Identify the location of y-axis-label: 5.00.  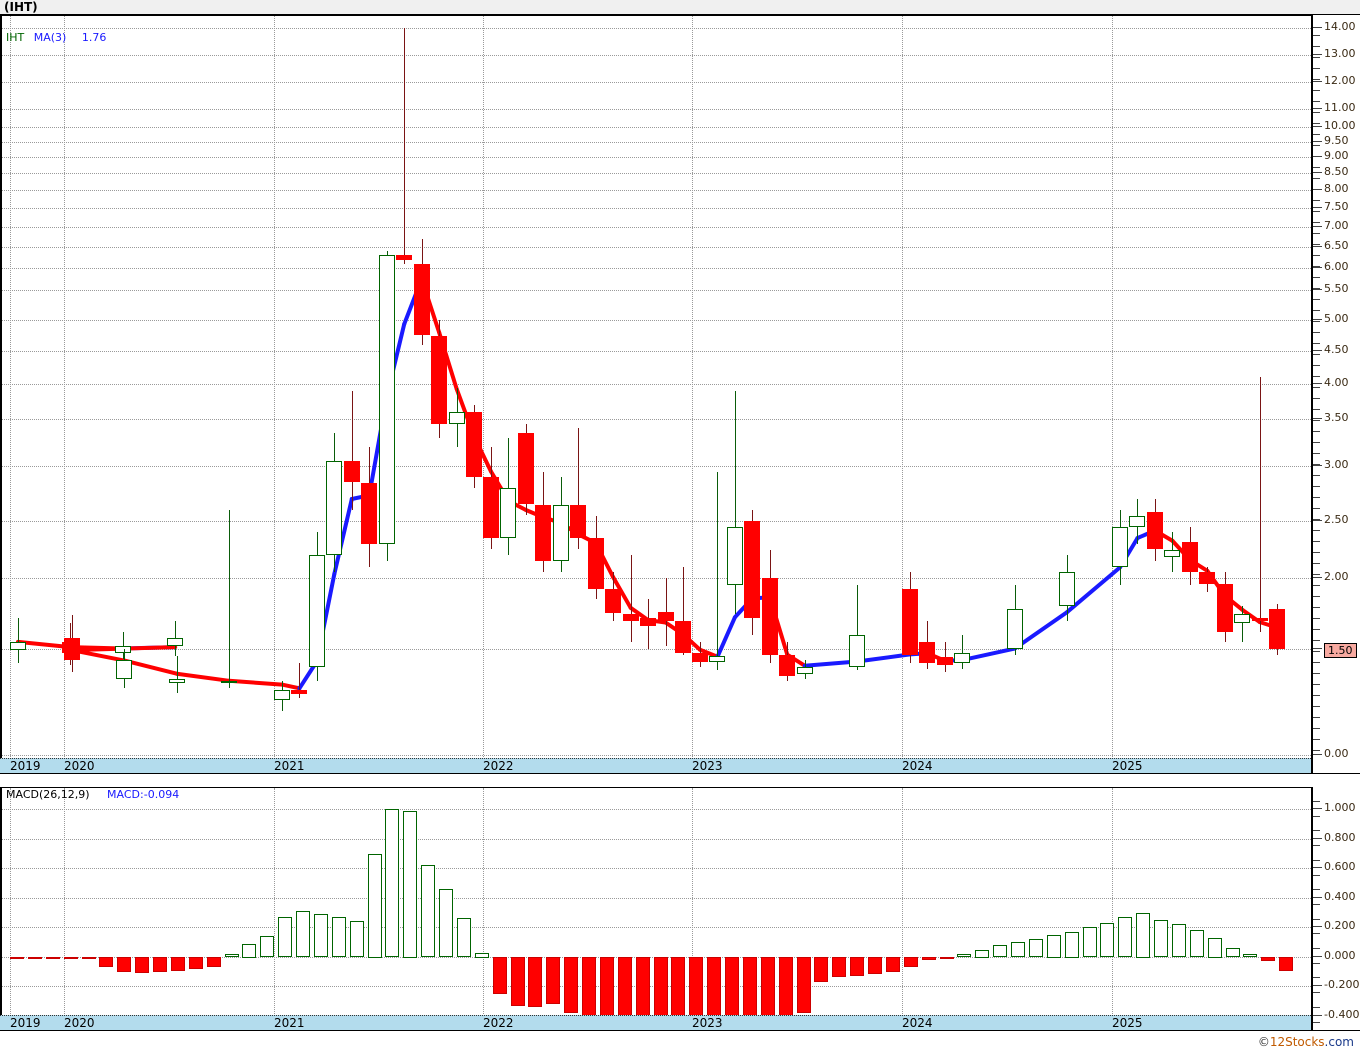
(1336, 318).